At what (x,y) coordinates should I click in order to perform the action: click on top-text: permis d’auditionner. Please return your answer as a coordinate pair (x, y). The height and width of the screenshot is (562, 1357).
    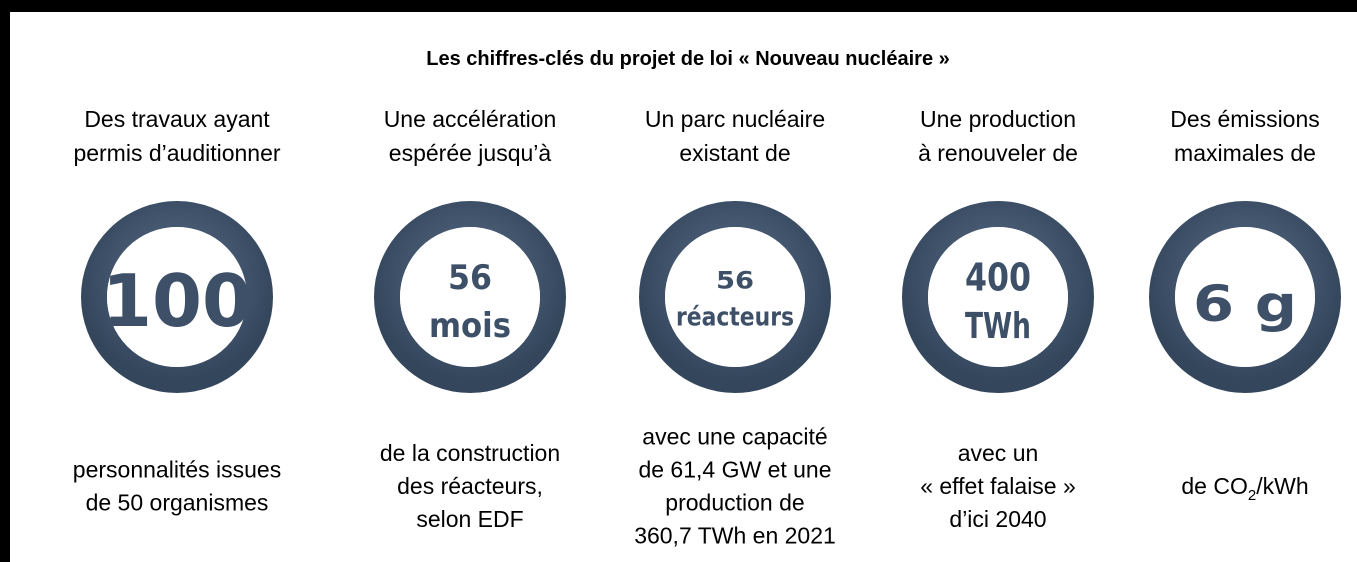
    Looking at the image, I should click on (176, 153).